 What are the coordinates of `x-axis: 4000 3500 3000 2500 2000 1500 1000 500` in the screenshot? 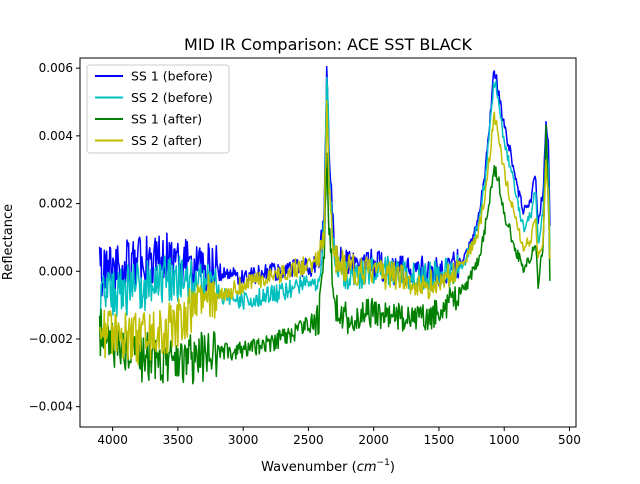 It's located at (339, 437).